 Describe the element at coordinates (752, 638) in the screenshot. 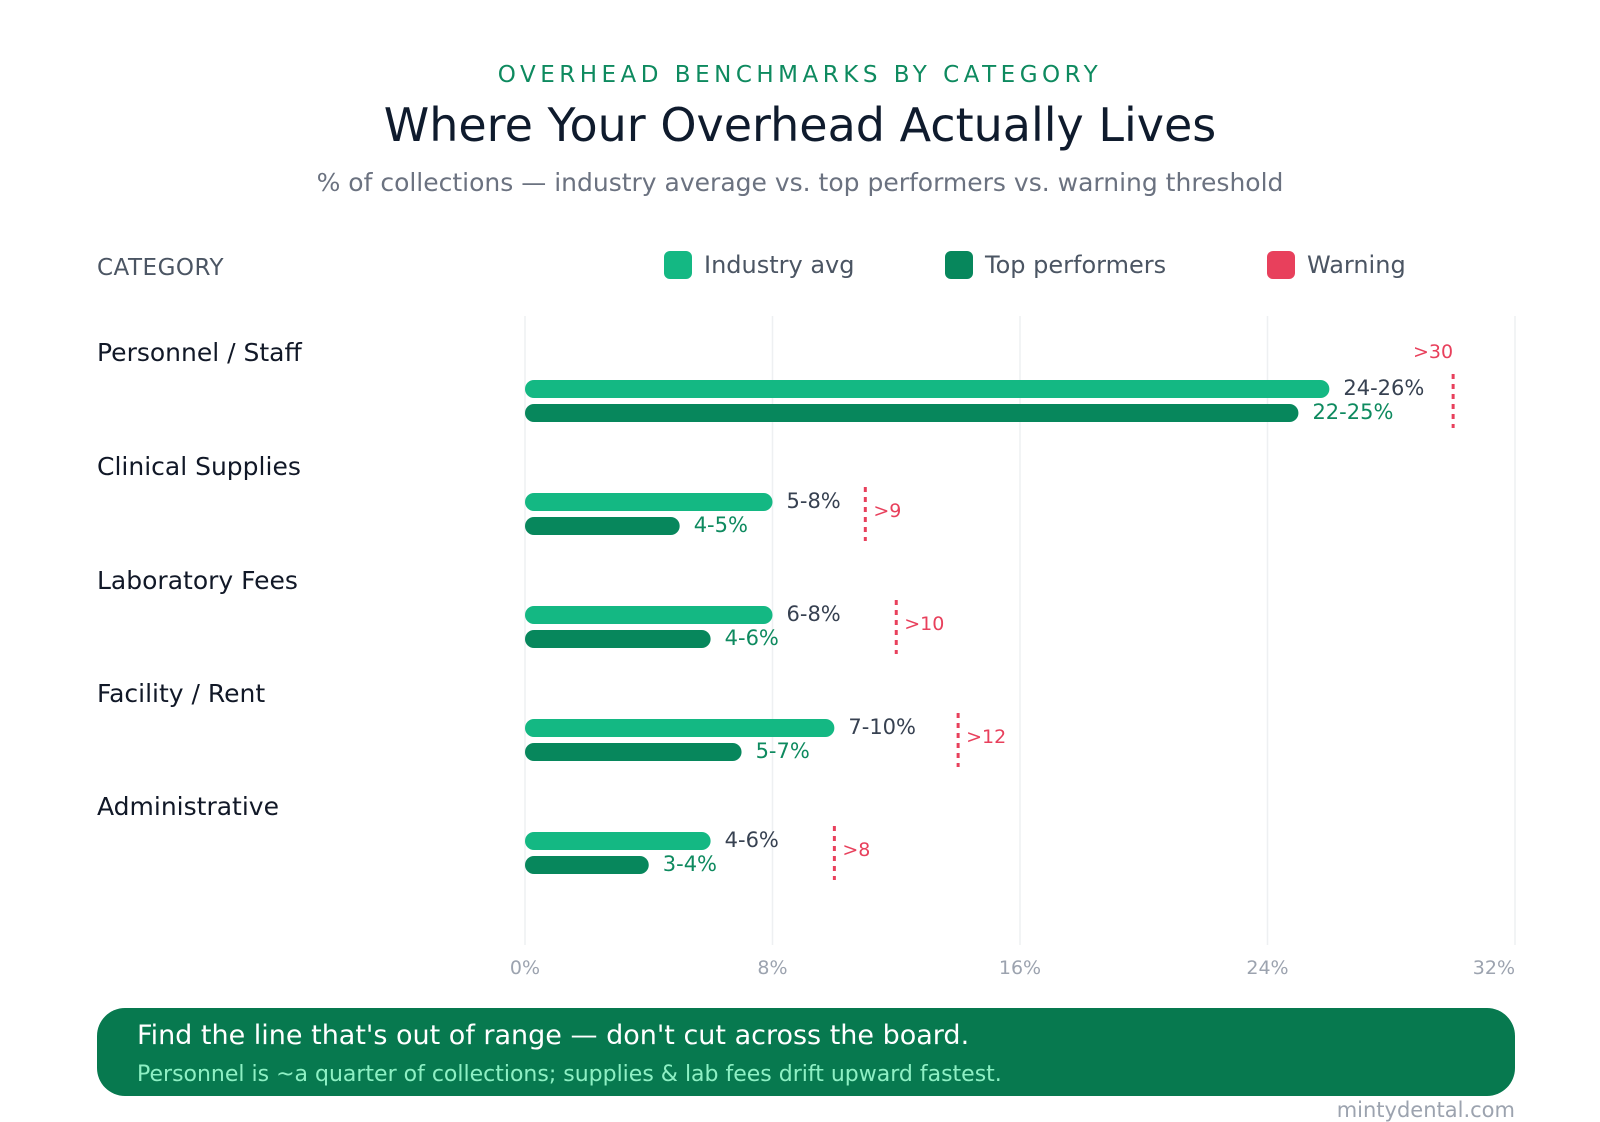

I see `label-top-2: 4-6%` at that location.